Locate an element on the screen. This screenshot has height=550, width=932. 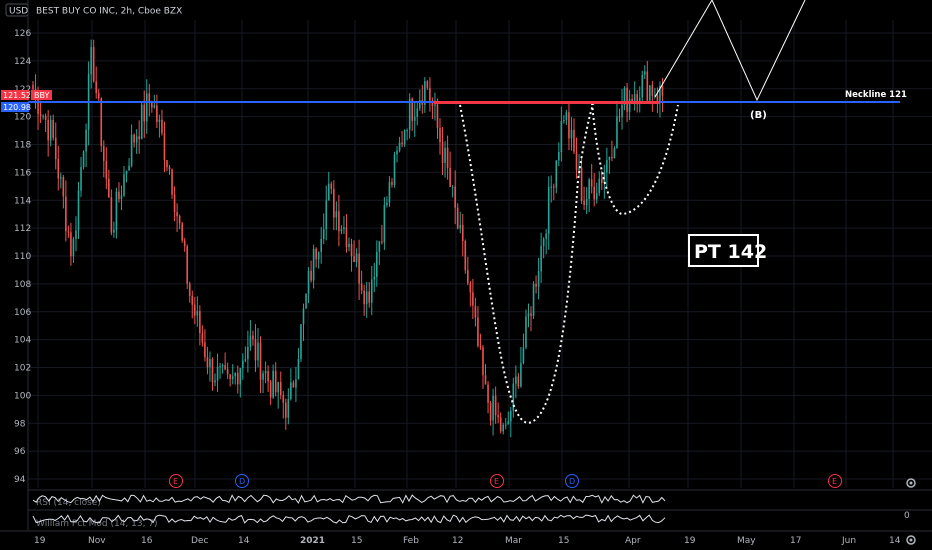
y-tick-label: 116 is located at coordinates (22, 173).